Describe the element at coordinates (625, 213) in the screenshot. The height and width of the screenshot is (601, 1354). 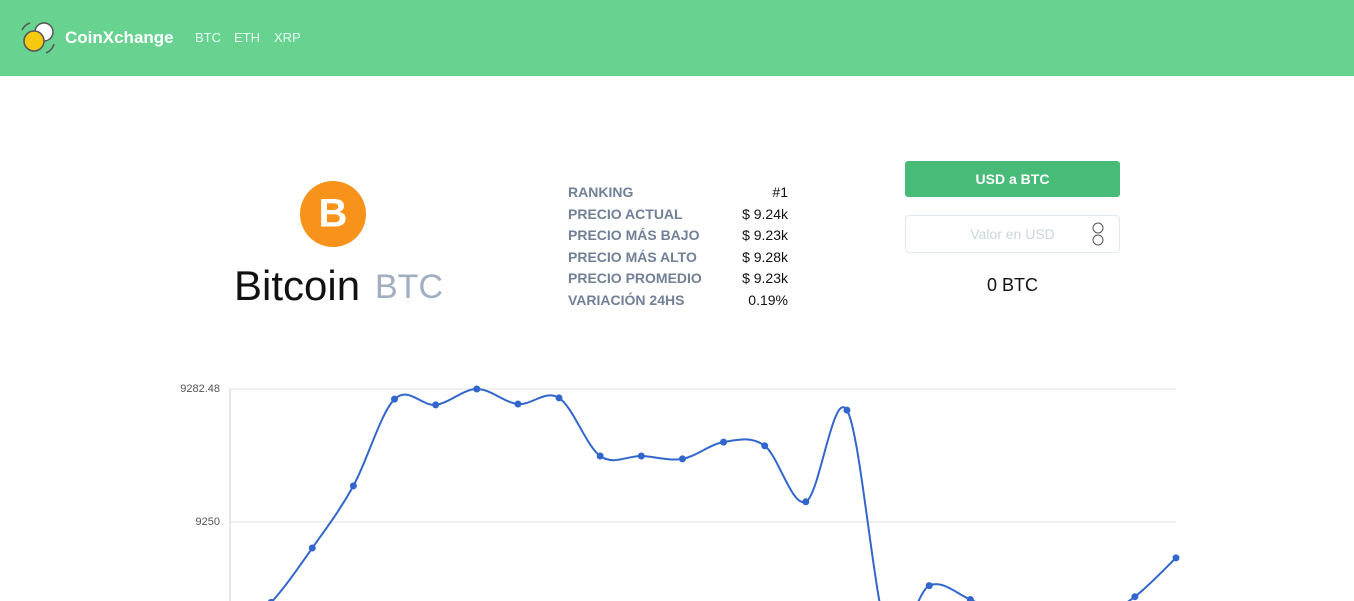
I see `stat-label: PRECIO ACTUAL` at that location.